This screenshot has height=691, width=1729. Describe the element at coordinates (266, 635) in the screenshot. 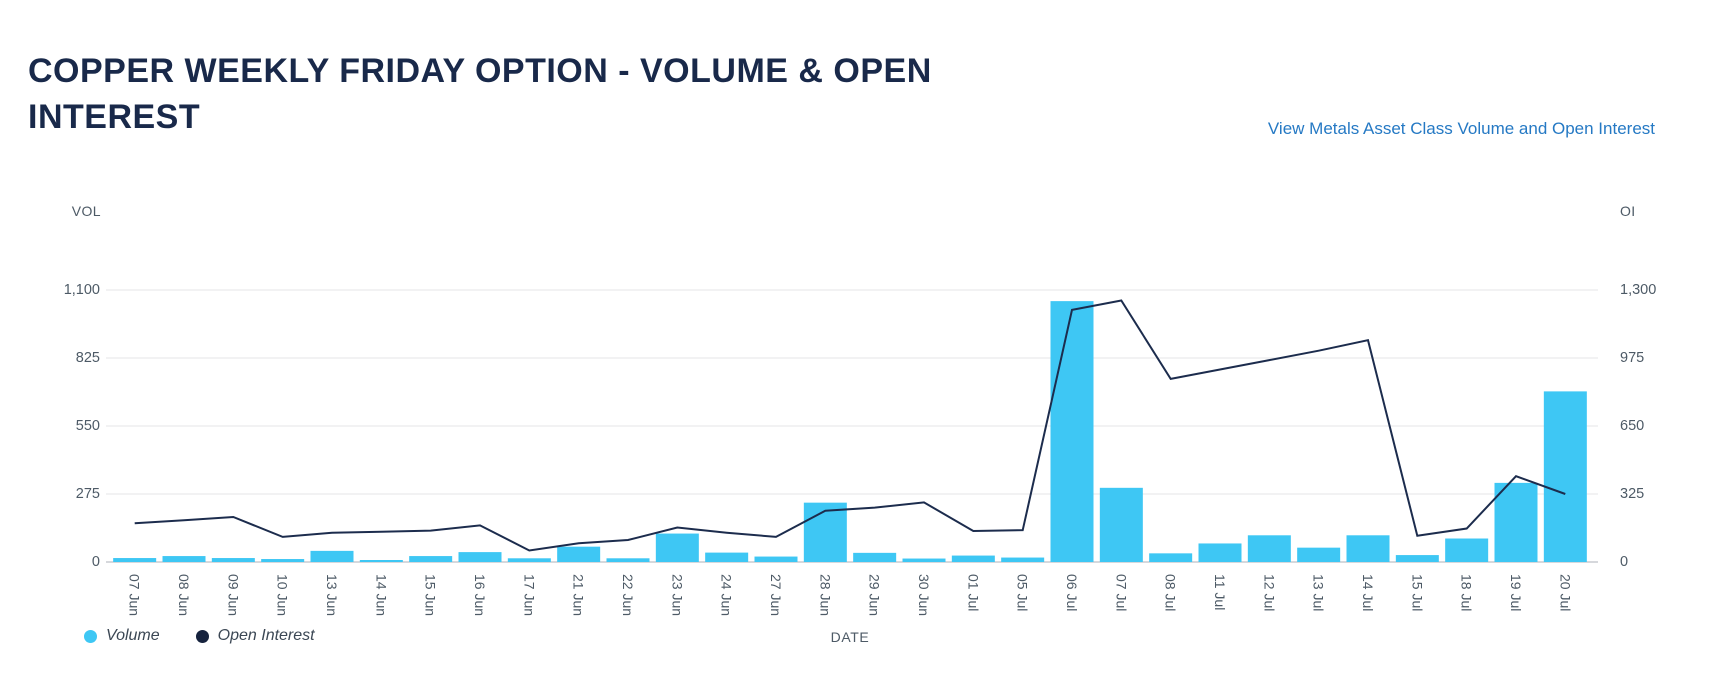

I see `open-interest-legend-label: Open Interest` at that location.